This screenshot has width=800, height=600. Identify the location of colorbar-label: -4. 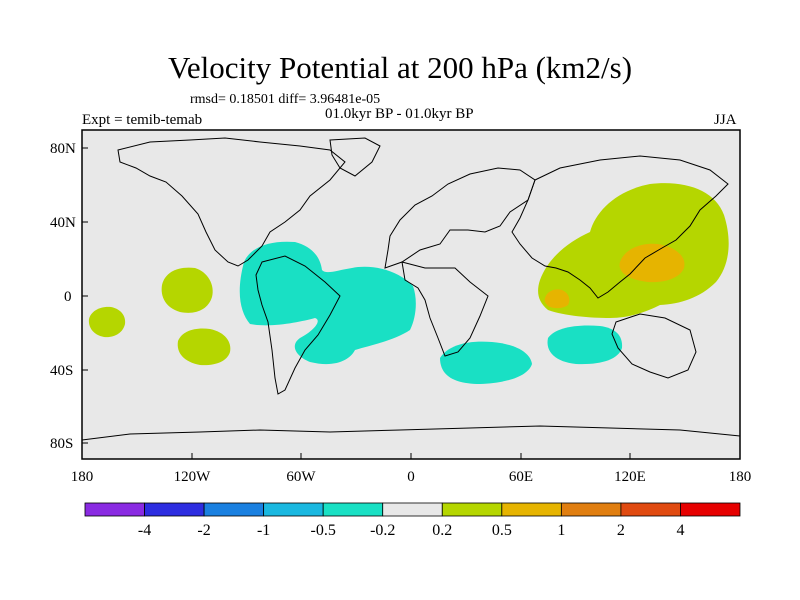
(144, 530).